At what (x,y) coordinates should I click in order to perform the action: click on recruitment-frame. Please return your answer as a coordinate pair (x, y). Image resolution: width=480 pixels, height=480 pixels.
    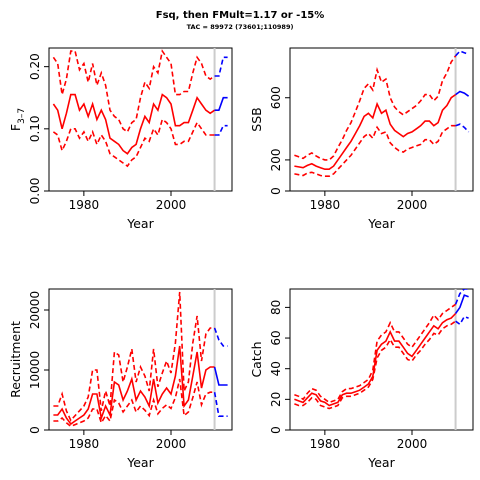
    Looking at the image, I should click on (140, 359).